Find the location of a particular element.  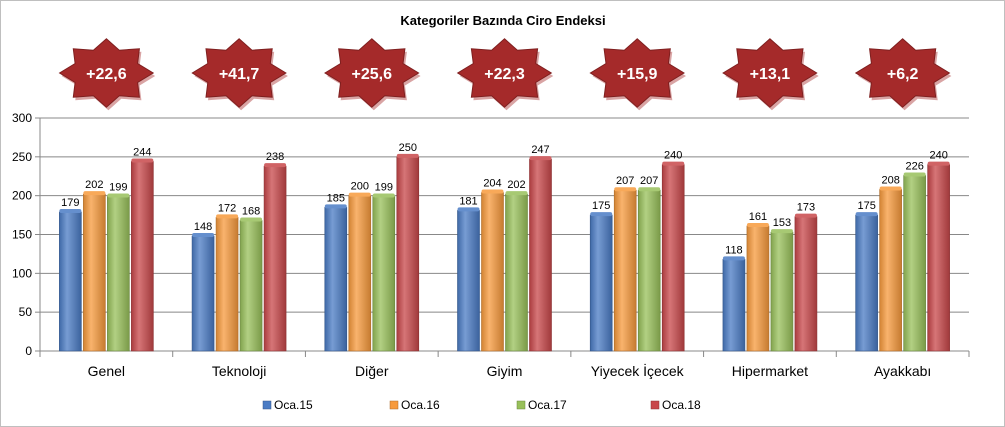

data-label: 168 is located at coordinates (251, 212).